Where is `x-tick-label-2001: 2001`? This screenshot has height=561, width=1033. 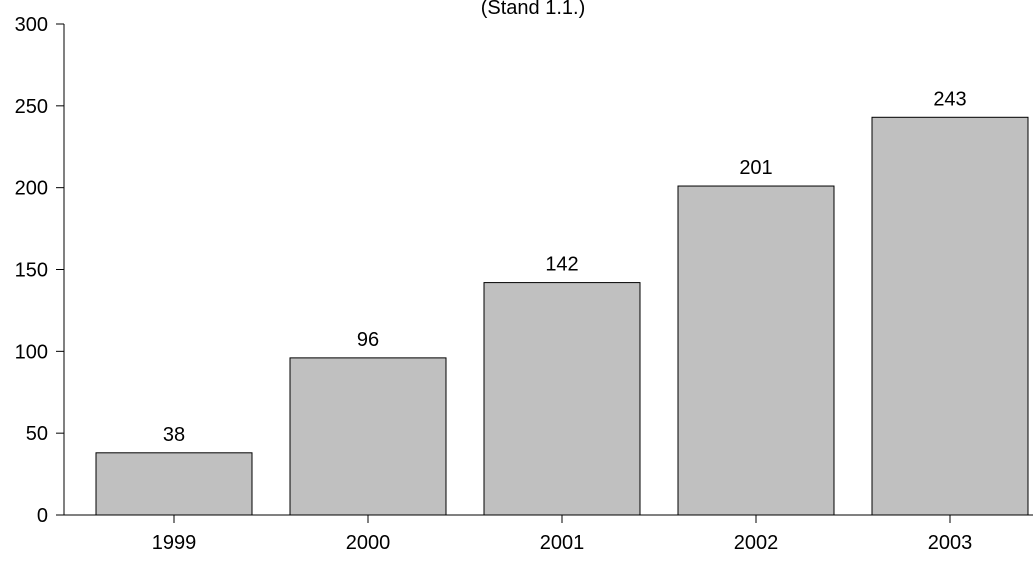 x-tick-label-2001: 2001 is located at coordinates (562, 543).